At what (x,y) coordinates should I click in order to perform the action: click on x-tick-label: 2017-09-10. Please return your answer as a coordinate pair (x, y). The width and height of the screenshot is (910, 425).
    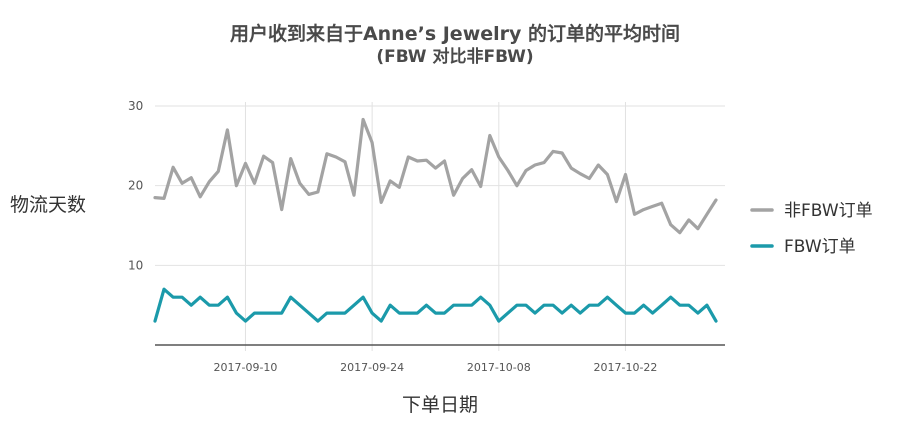
    Looking at the image, I should click on (246, 367).